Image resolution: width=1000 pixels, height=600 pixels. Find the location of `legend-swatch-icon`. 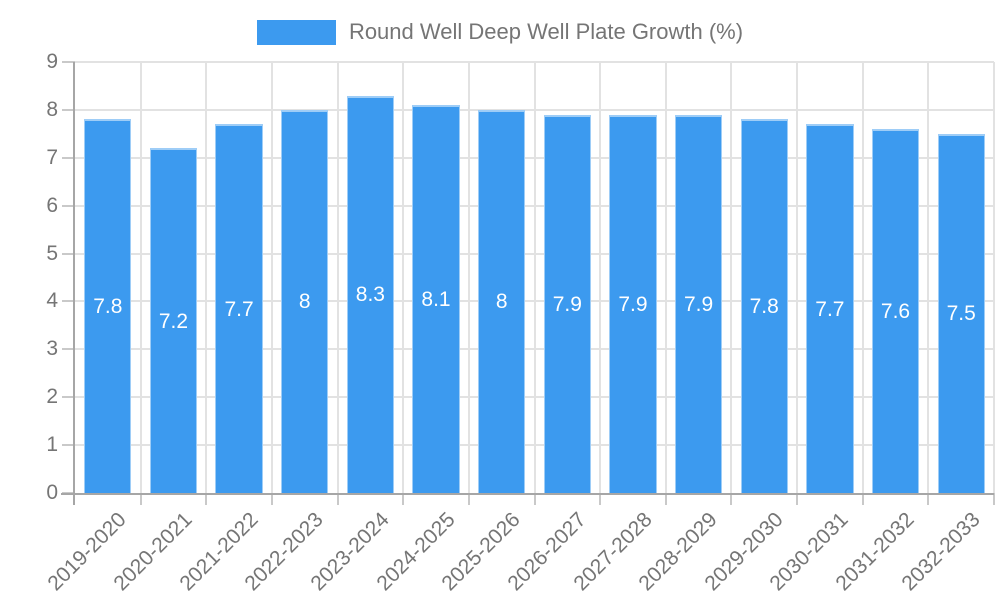

legend-swatch-icon is located at coordinates (296, 32).